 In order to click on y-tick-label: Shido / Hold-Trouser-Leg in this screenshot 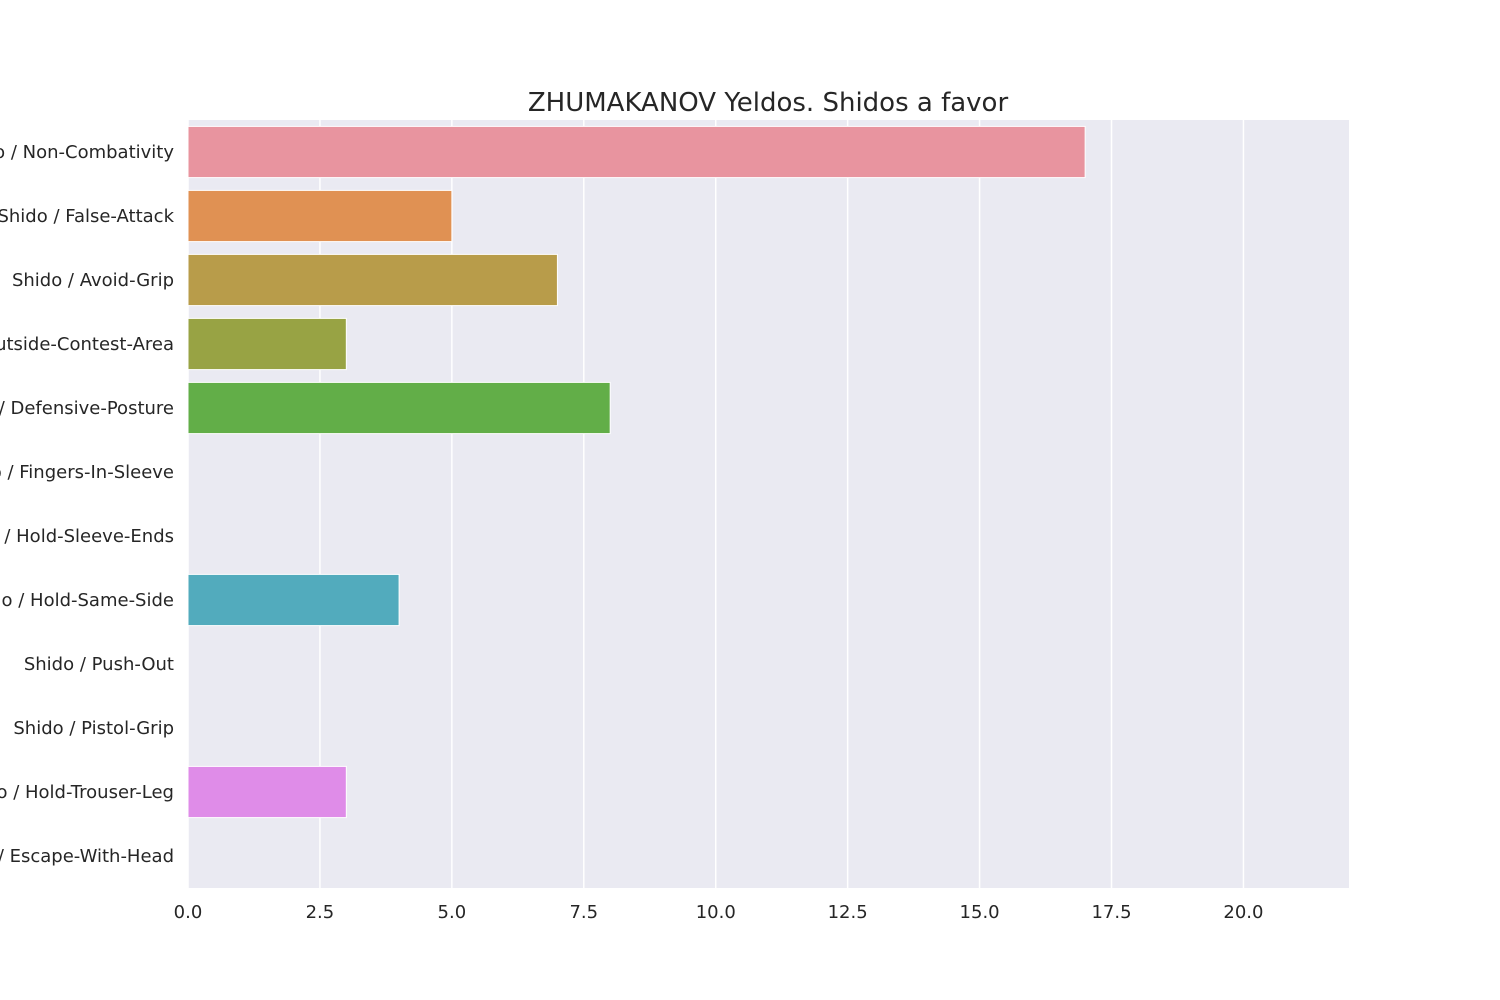, I will do `click(87, 792)`.